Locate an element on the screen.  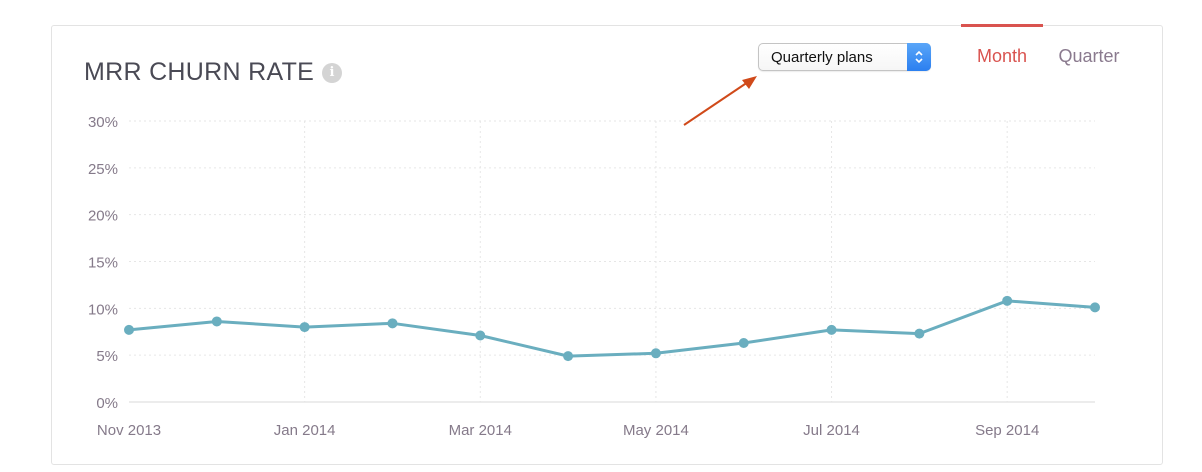
active-tab-indicator is located at coordinates (1002, 25).